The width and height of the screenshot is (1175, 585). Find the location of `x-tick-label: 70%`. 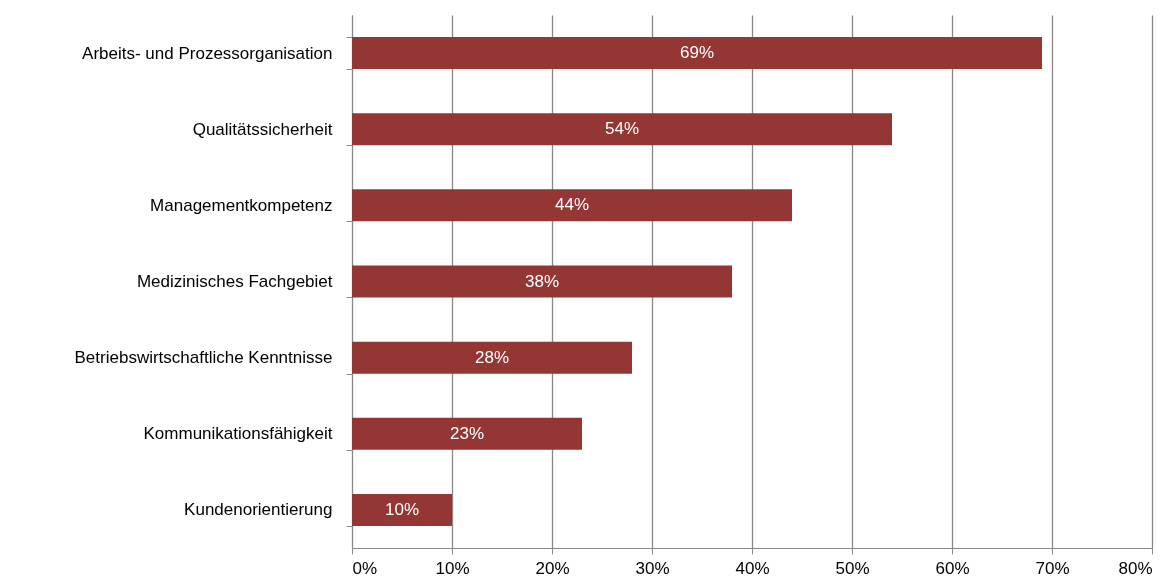

x-tick-label: 70% is located at coordinates (1052, 568).